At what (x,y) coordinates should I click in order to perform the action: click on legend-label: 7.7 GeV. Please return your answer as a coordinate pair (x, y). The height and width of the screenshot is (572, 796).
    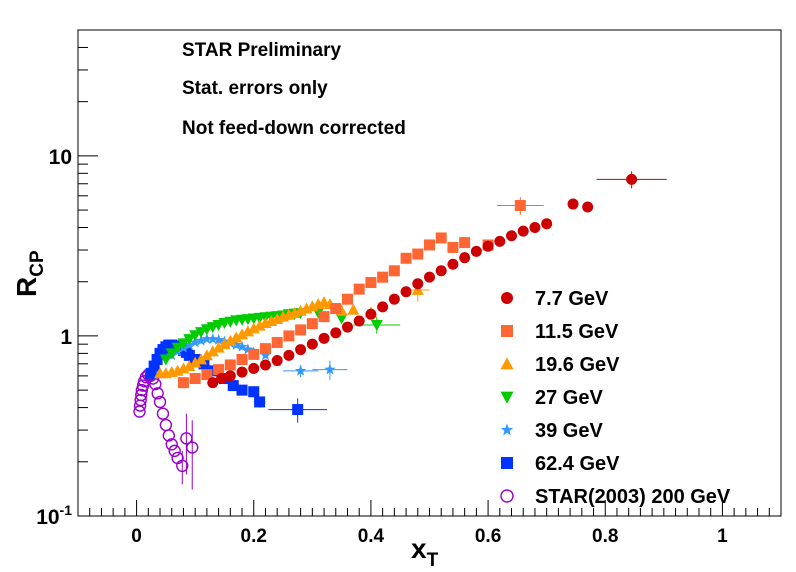
    Looking at the image, I should click on (572, 299).